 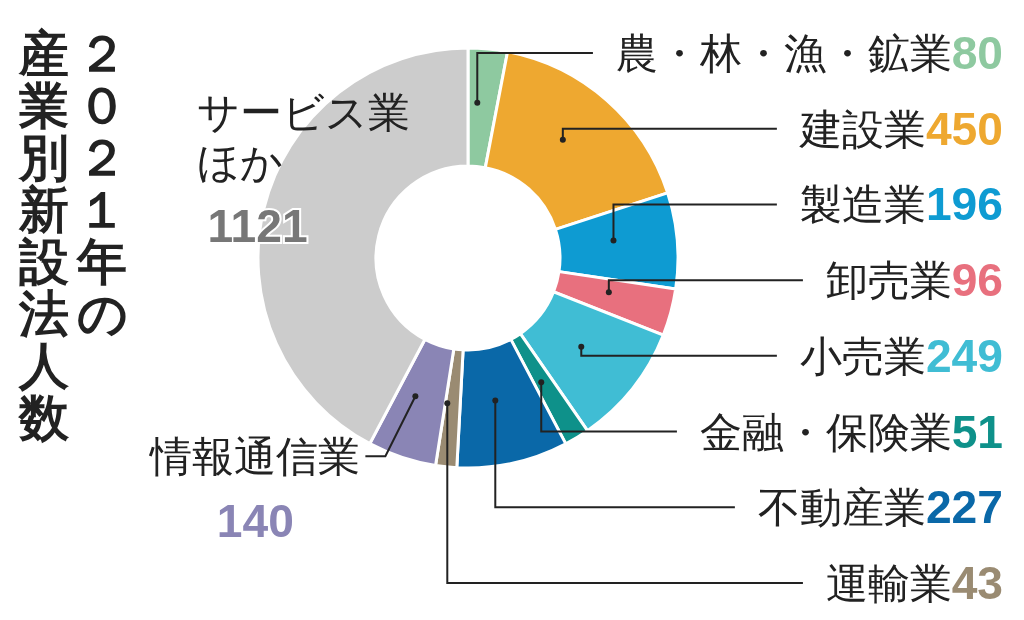 I want to click on text: ２０２１年の, so click(x=102, y=184).